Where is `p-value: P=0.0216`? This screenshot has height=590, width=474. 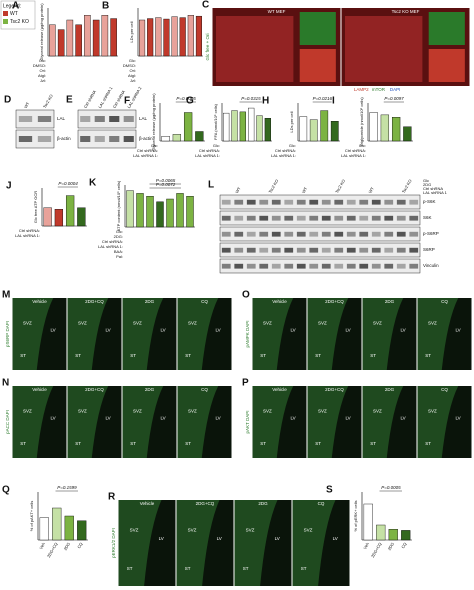
p-value: P=0.0216 is located at coordinates (323, 98).